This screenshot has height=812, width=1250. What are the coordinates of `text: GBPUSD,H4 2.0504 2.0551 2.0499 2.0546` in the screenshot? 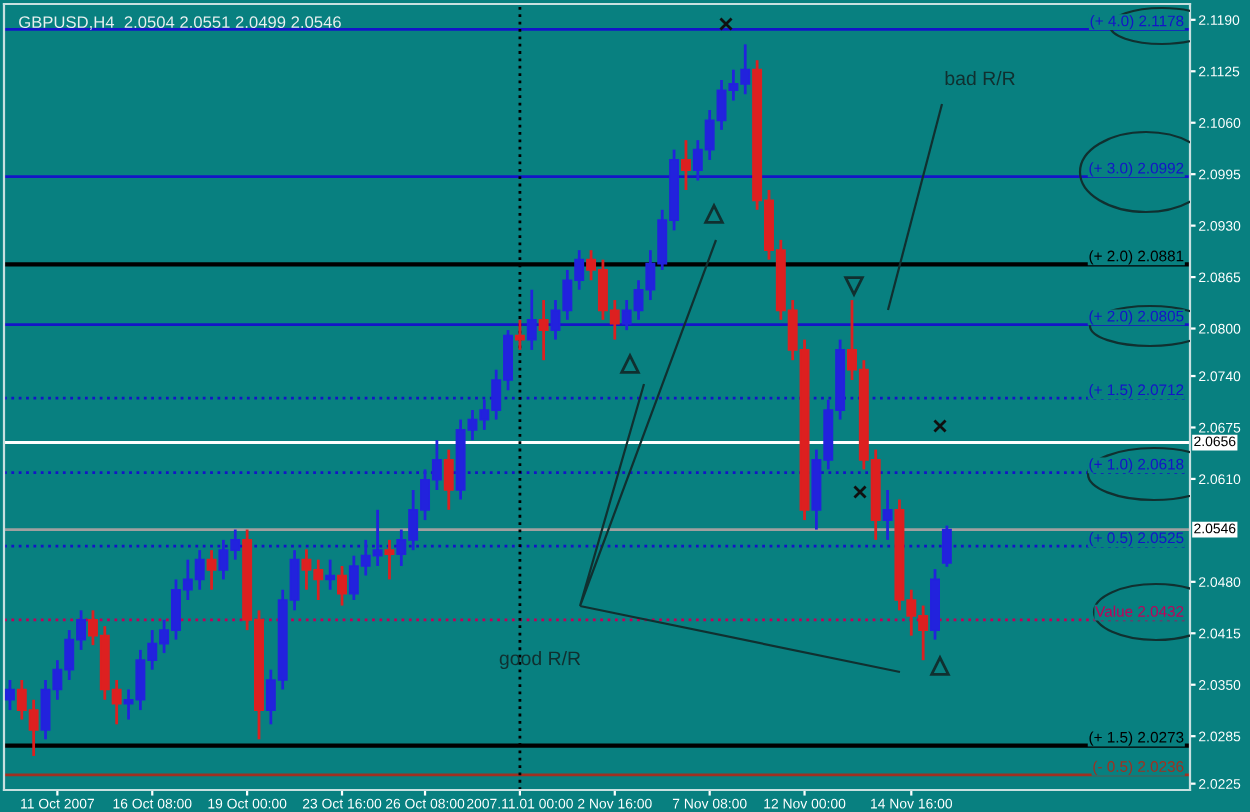 It's located at (180, 23).